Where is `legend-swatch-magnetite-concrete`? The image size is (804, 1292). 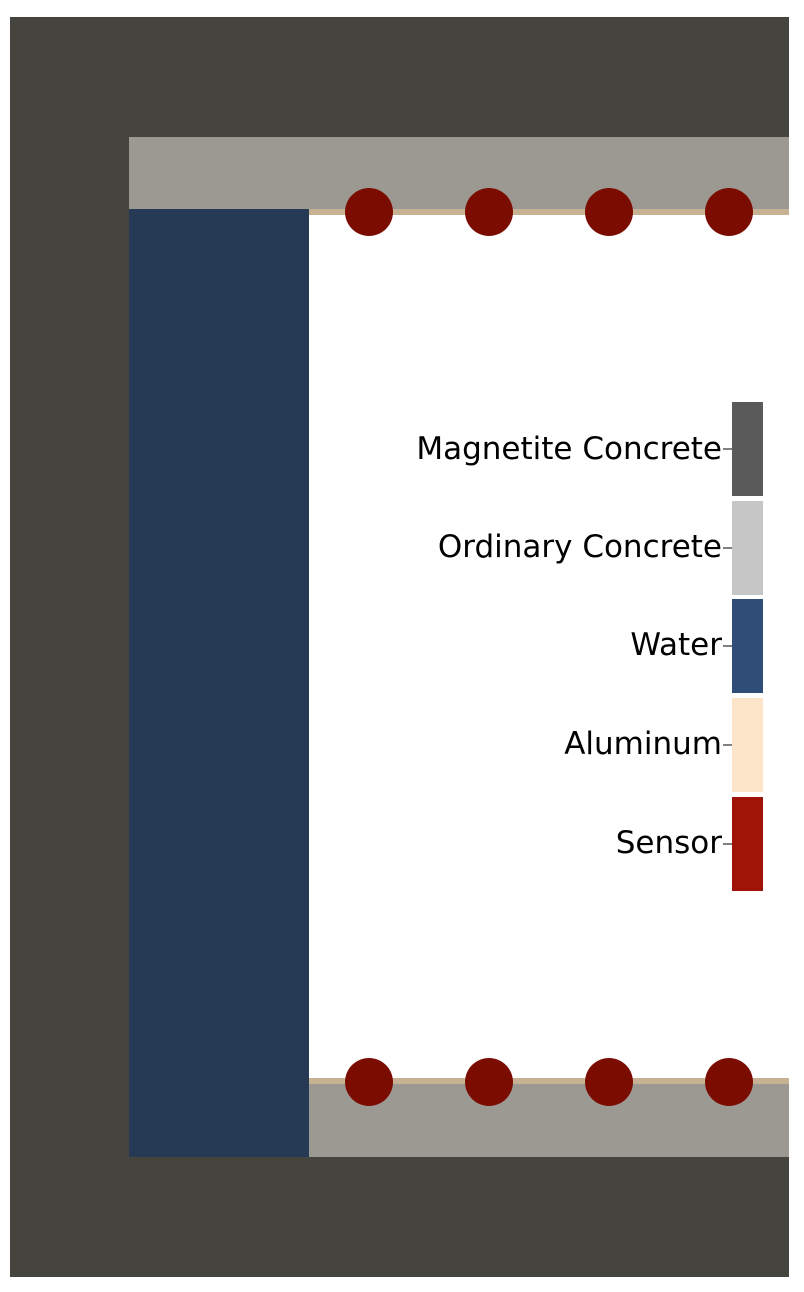 legend-swatch-magnetite-concrete is located at coordinates (747, 449).